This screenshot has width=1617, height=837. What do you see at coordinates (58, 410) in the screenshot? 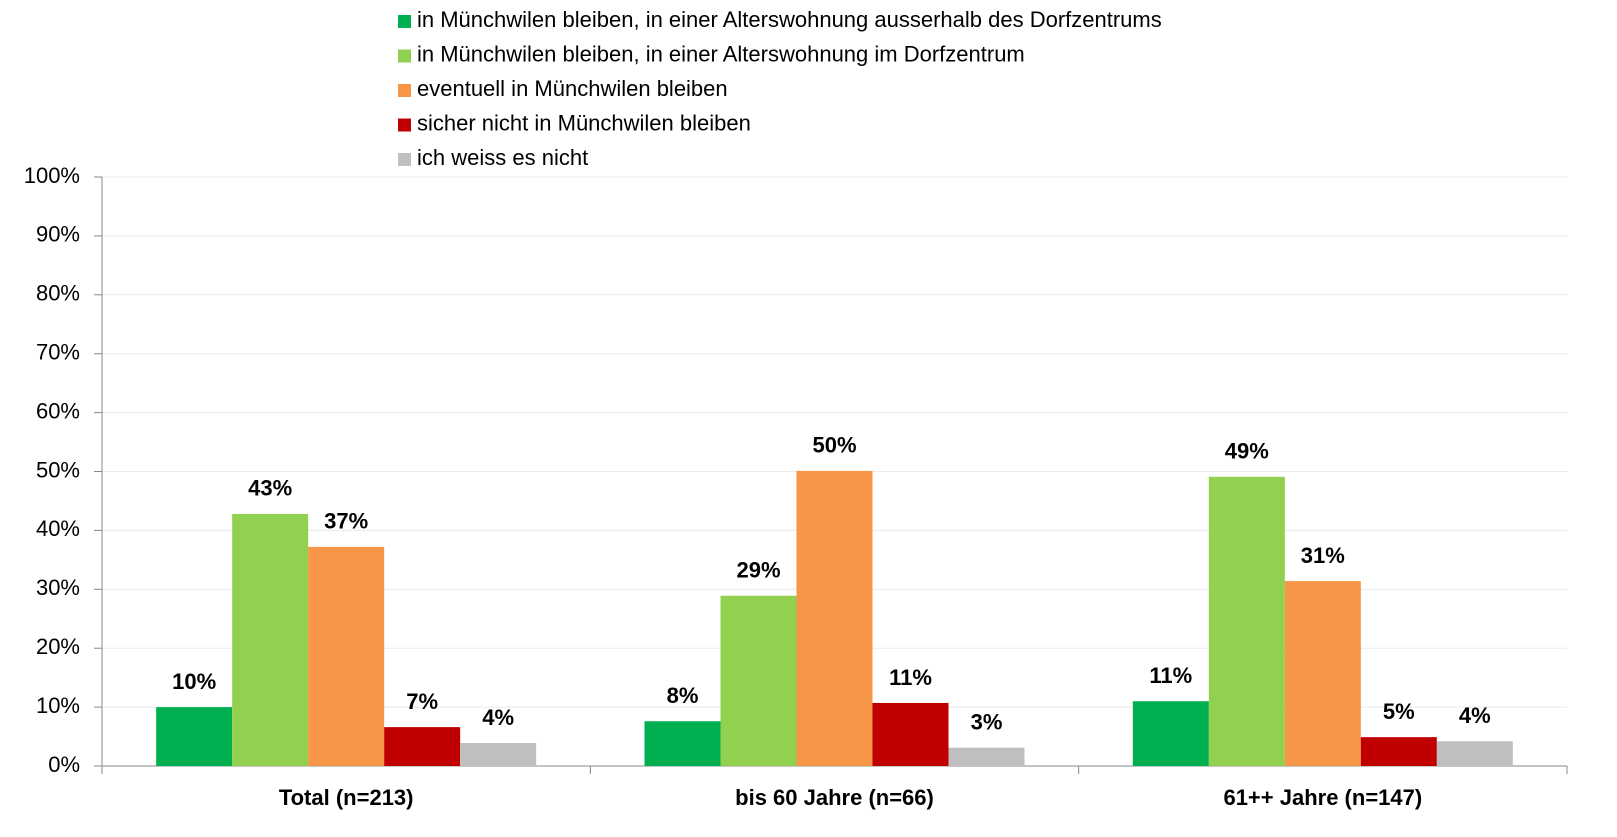
I see `y-tick-label: 60%` at bounding box center [58, 410].